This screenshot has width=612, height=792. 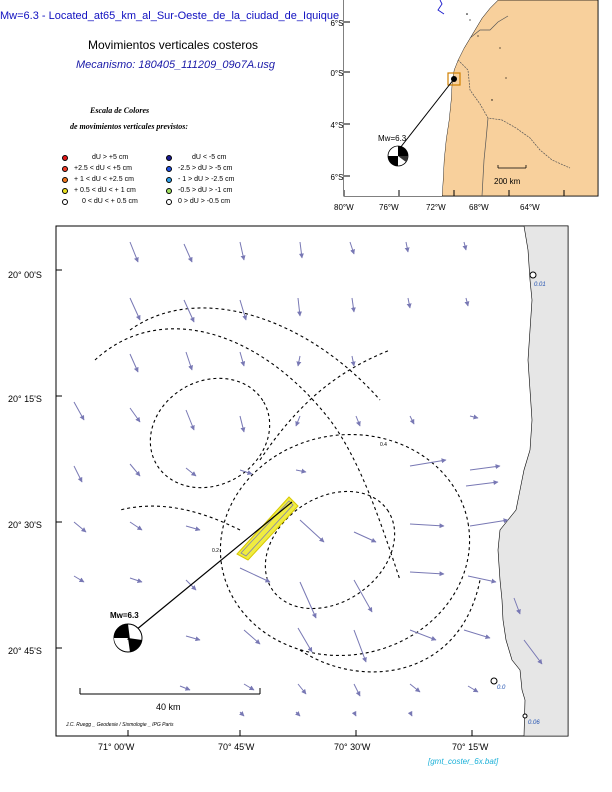 I want to click on main-scale-label: 40 km, so click(x=168, y=707).